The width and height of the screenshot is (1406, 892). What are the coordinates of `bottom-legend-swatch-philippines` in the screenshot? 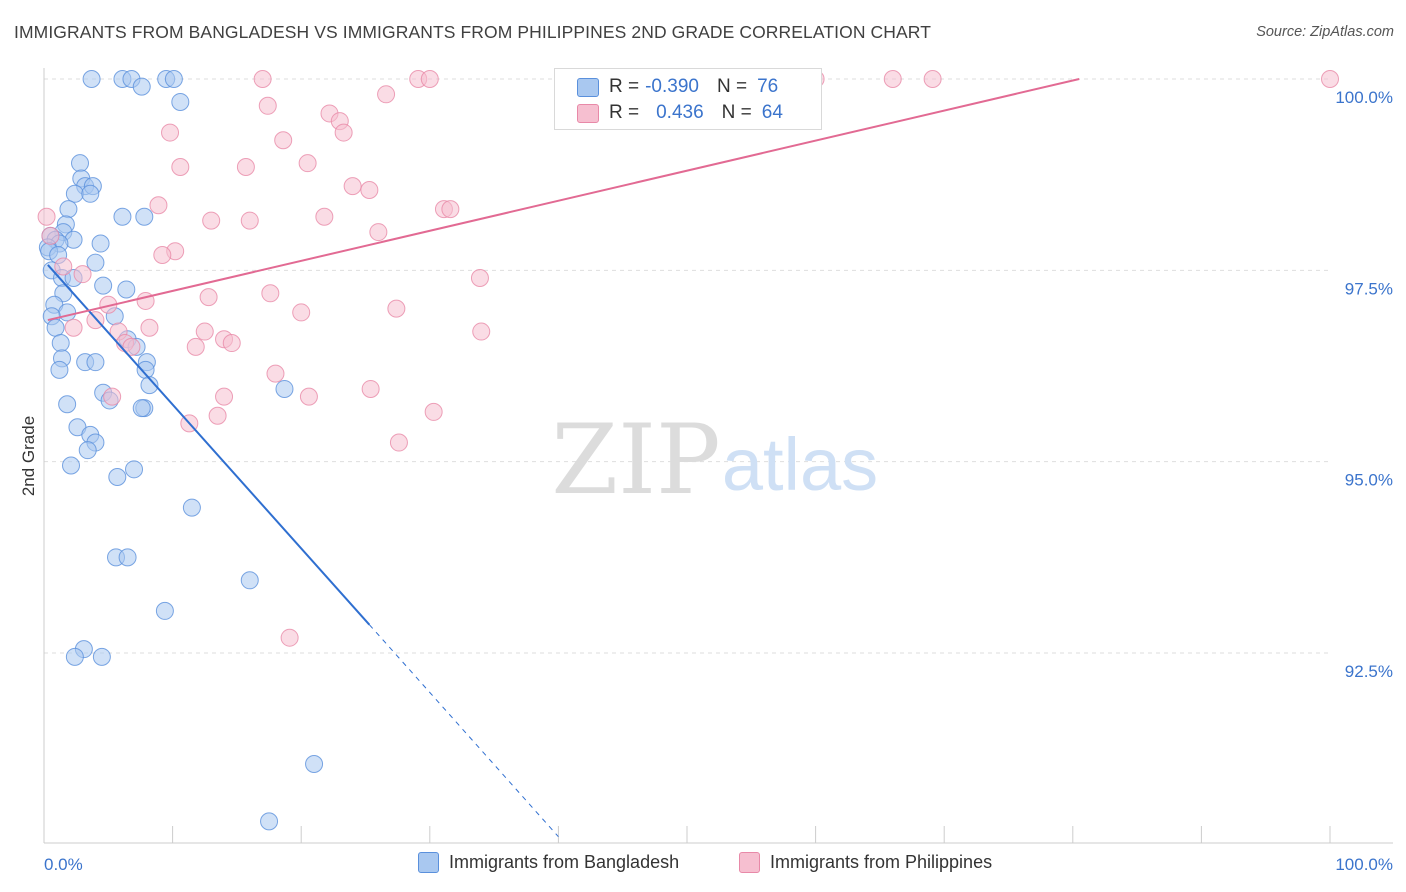 It's located at (749, 862).